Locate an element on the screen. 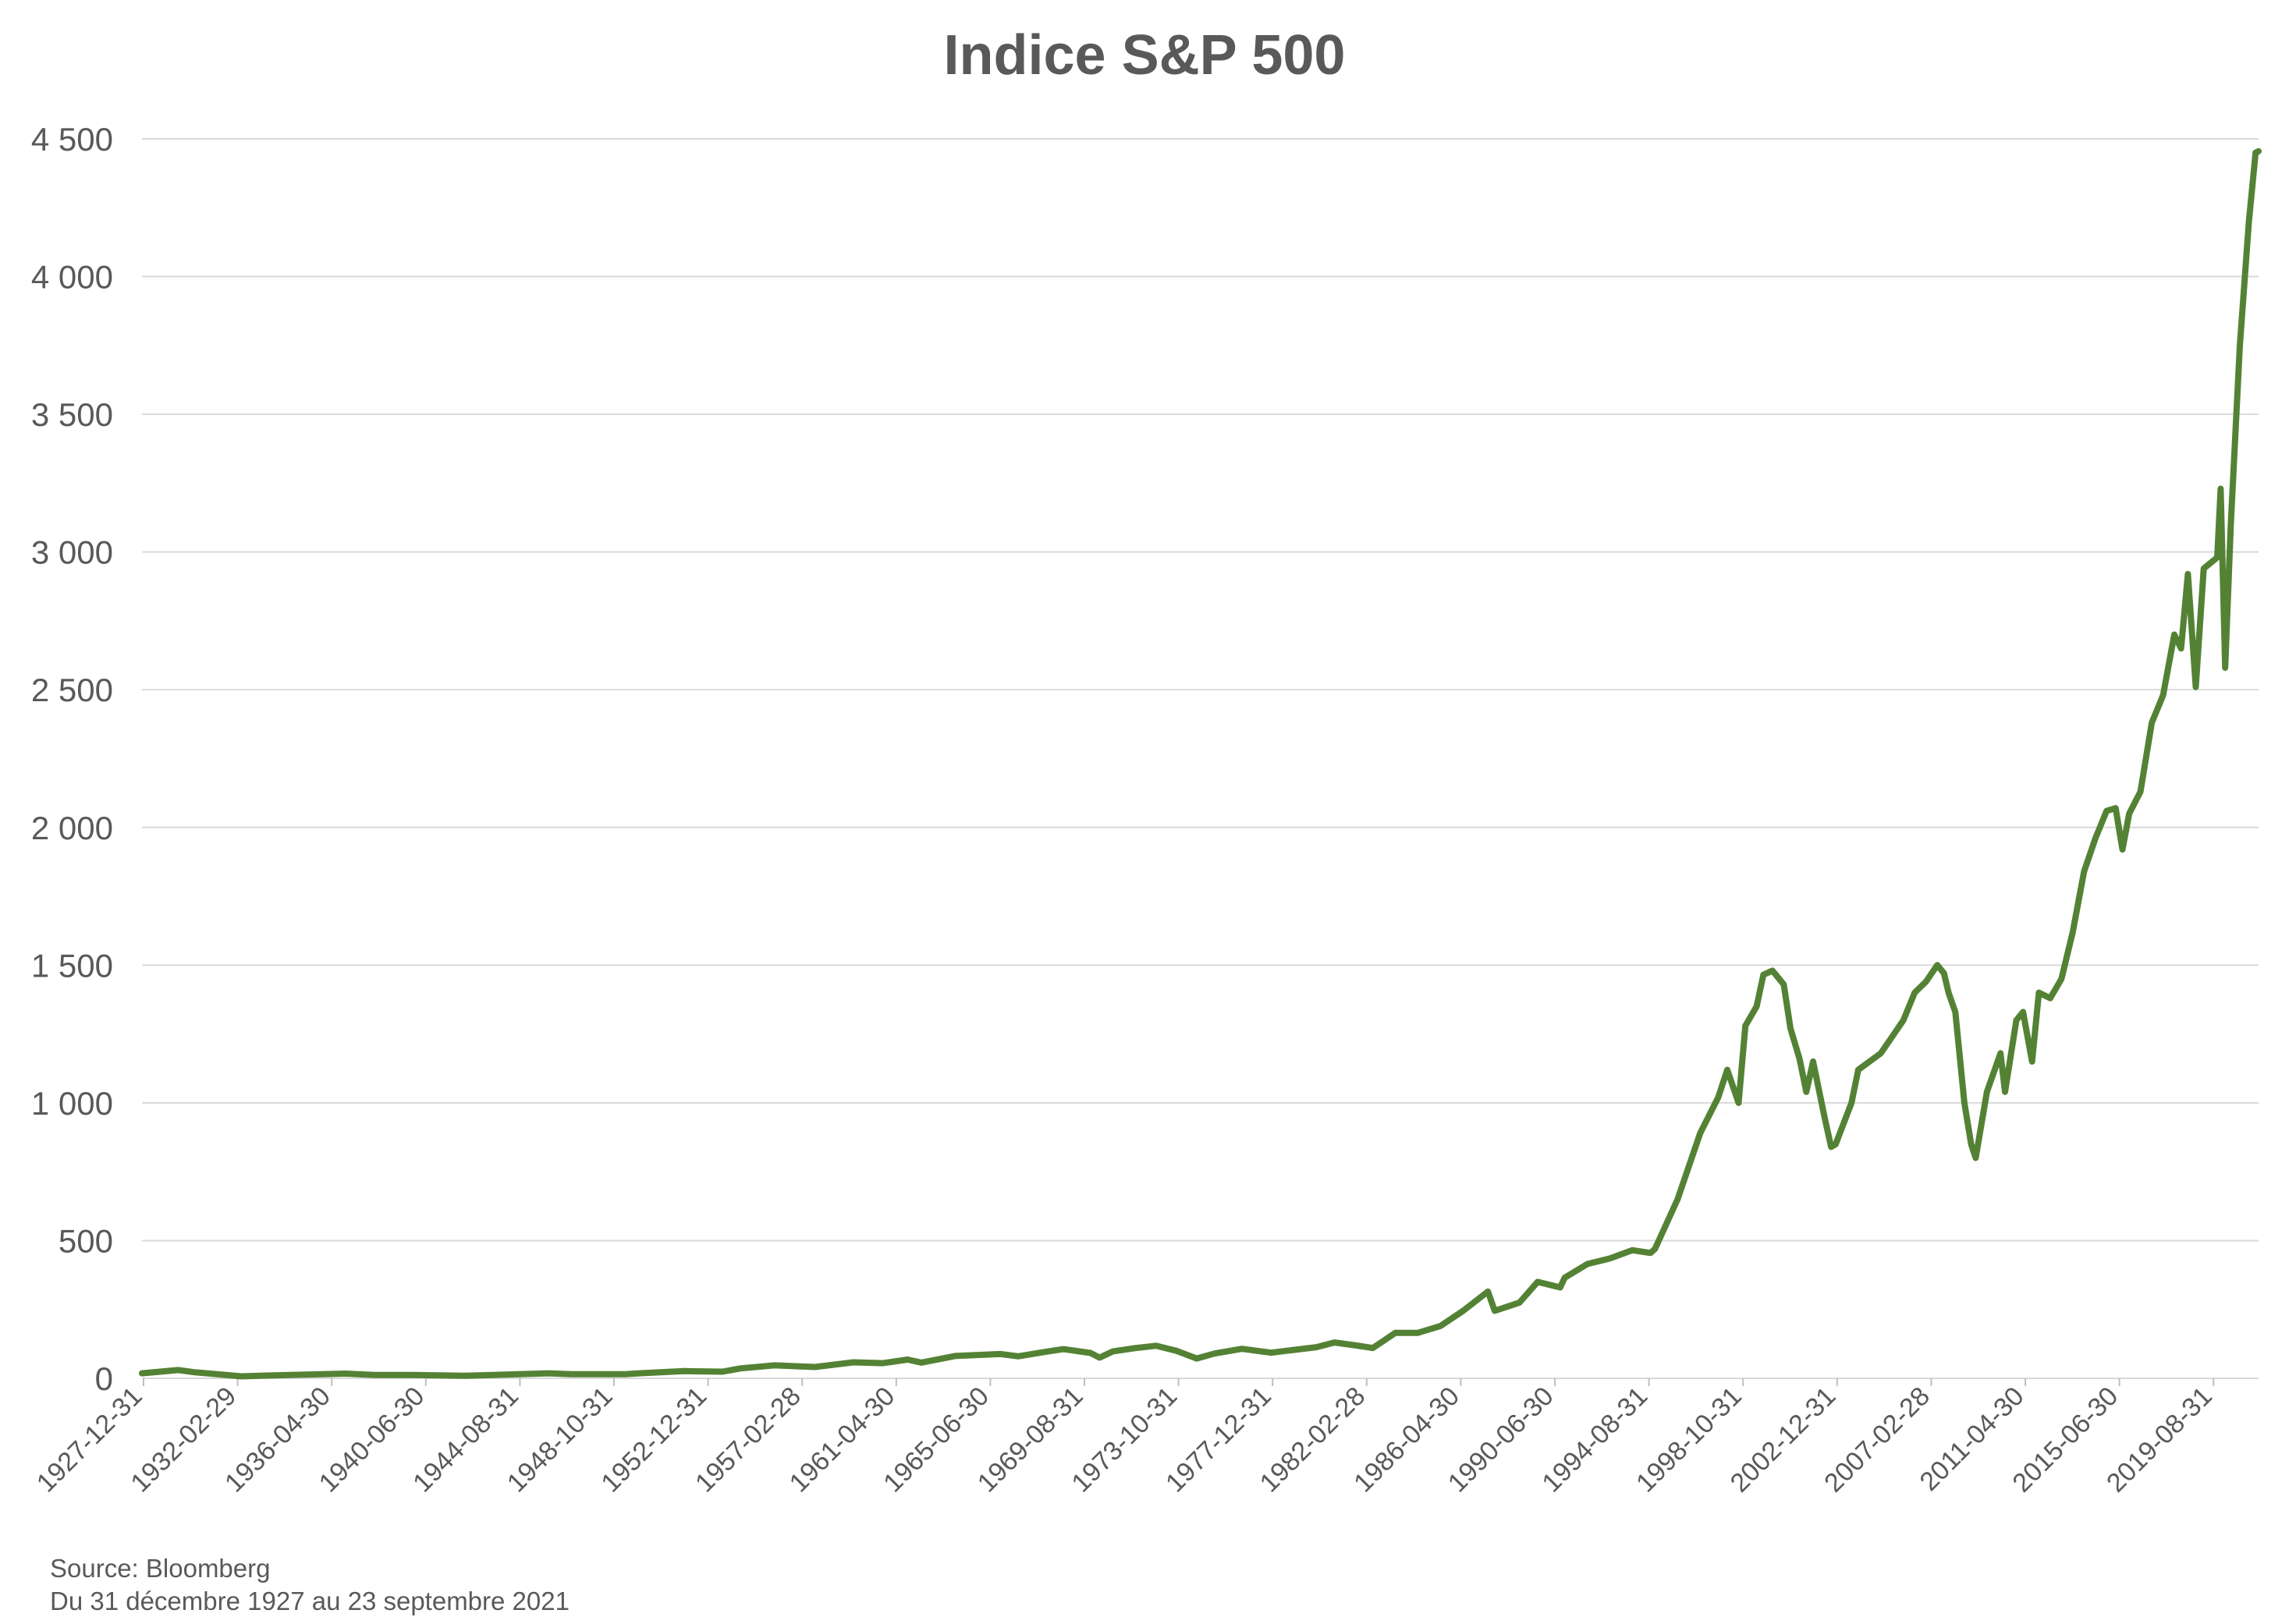 This screenshot has width=2289, height=1624. y-tick-label: 2 000 is located at coordinates (72, 828).